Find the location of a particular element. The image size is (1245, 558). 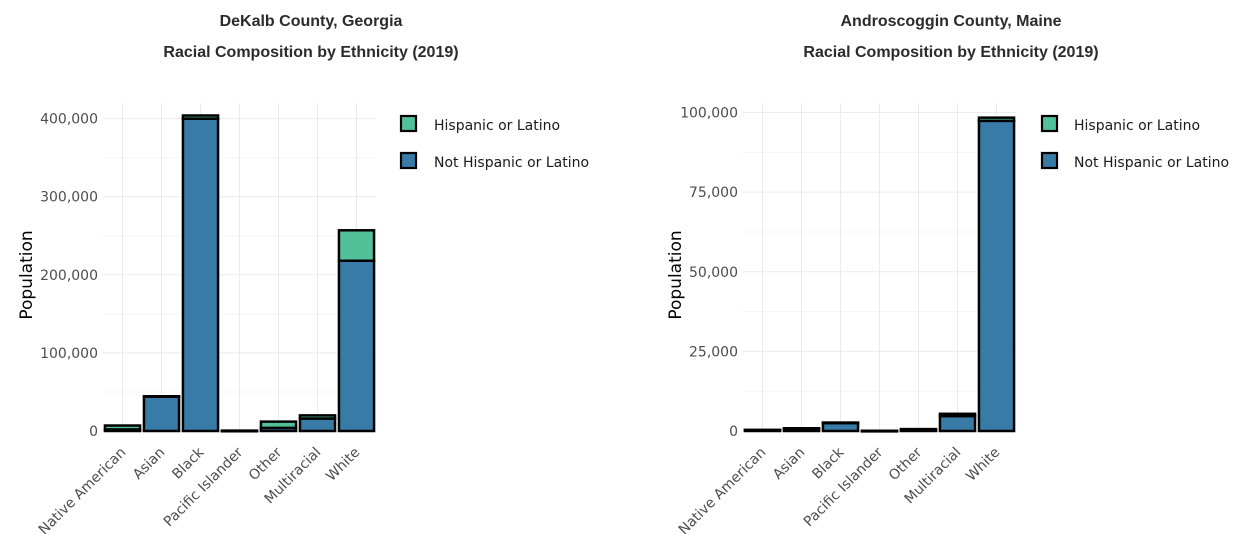

y-tick-labels: 0 25,000 50,000 75,000 100,000 is located at coordinates (709, 273).